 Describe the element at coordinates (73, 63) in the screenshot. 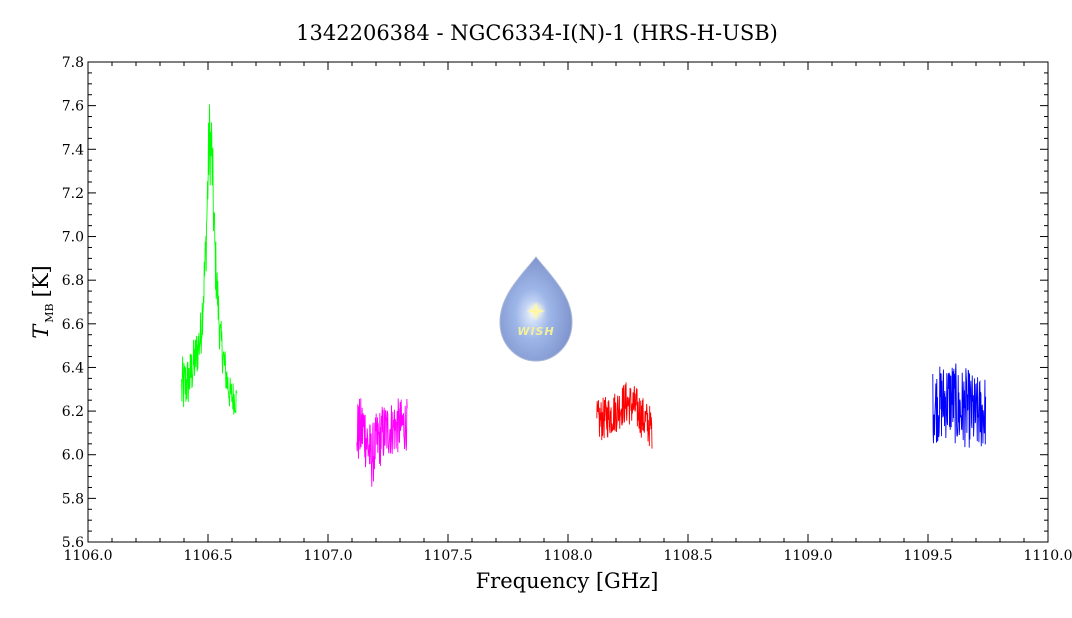

I see `y-tick-label: 7.8` at that location.